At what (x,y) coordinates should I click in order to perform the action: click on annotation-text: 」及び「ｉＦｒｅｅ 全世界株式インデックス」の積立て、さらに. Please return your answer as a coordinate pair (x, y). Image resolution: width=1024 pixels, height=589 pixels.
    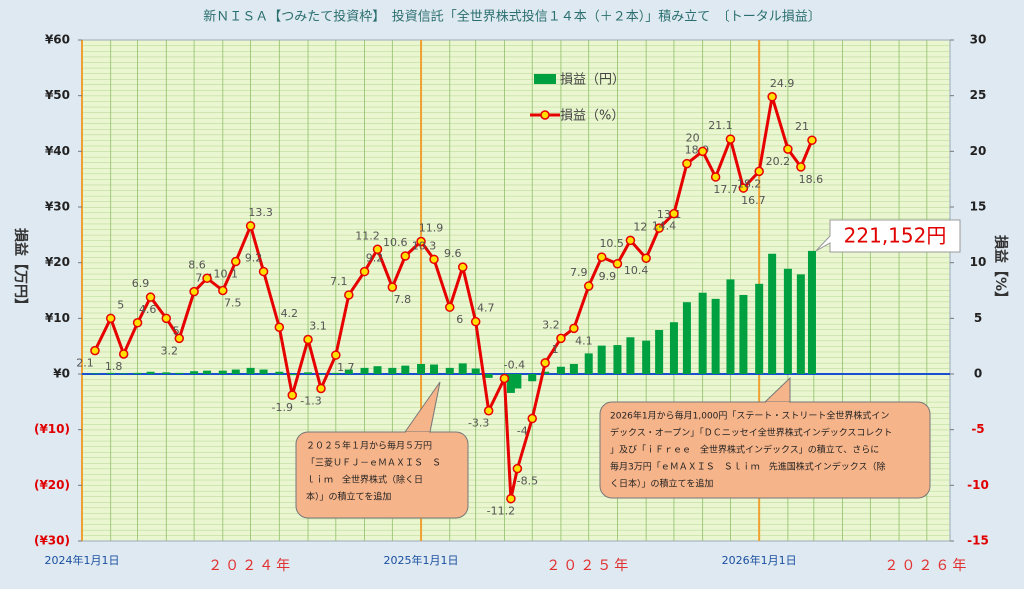
    Looking at the image, I should click on (744, 450).